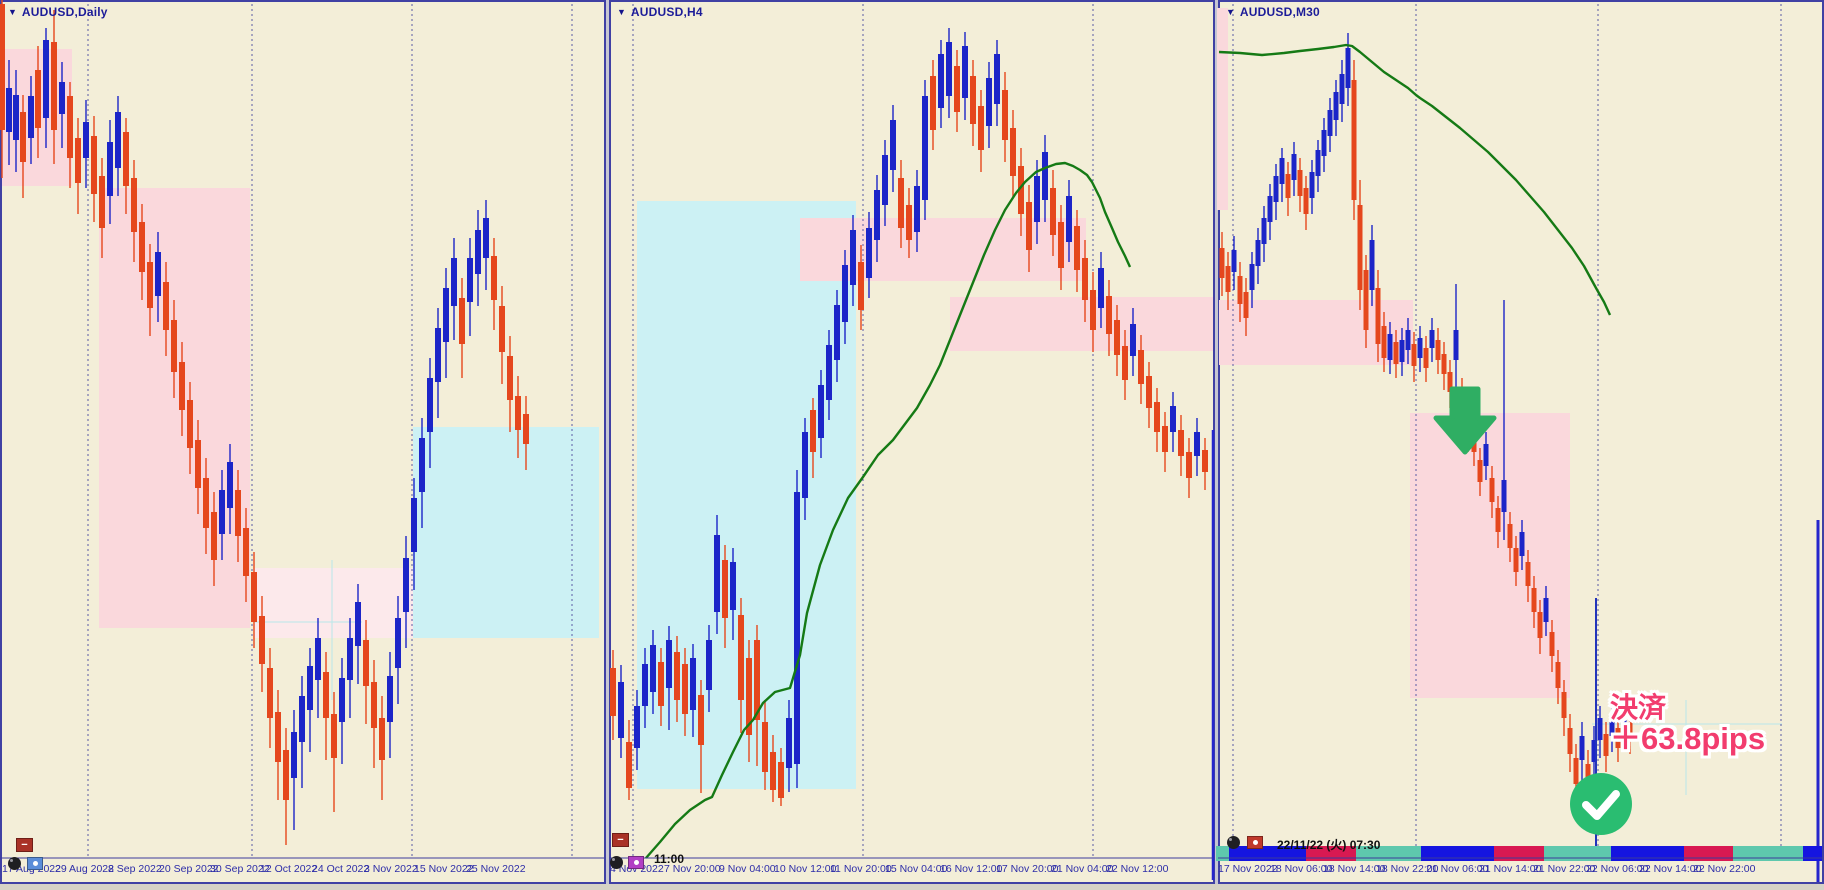 The height and width of the screenshot is (890, 1824). What do you see at coordinates (1687, 723) in the screenshot?
I see `exit-annotation: 決済 ＋63.8pips` at bounding box center [1687, 723].